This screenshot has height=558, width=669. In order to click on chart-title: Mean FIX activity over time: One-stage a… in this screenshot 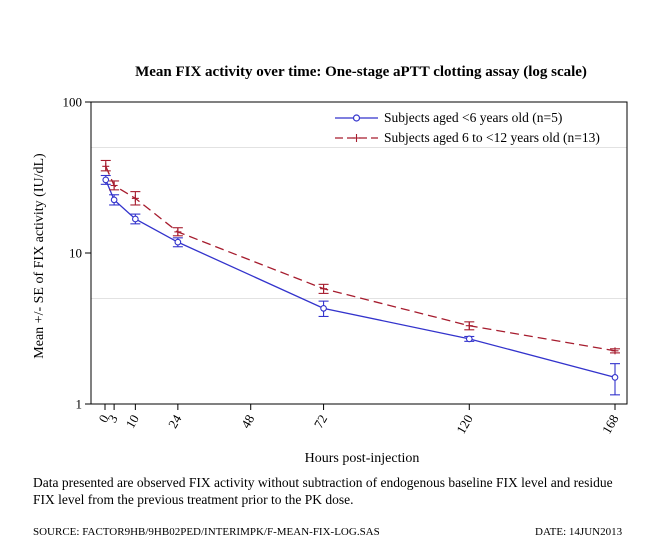, I will do `click(361, 72)`.